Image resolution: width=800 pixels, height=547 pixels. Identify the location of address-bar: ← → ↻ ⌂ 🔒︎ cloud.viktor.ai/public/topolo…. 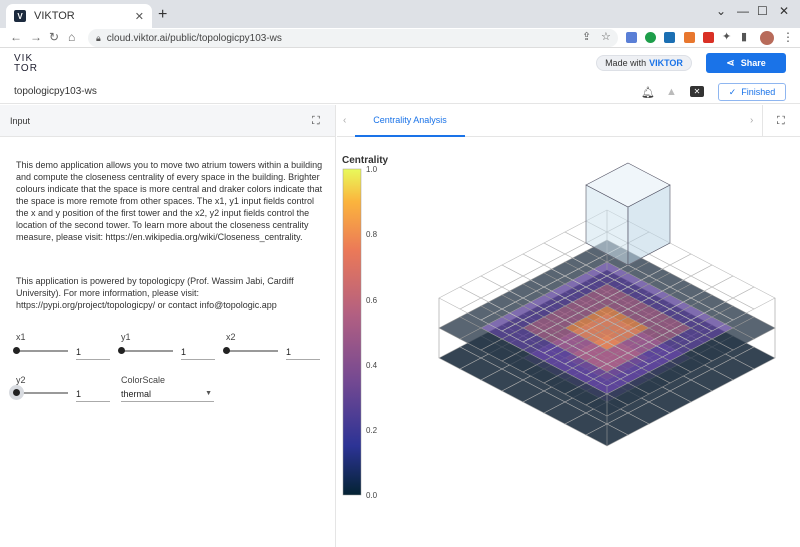
(400, 38).